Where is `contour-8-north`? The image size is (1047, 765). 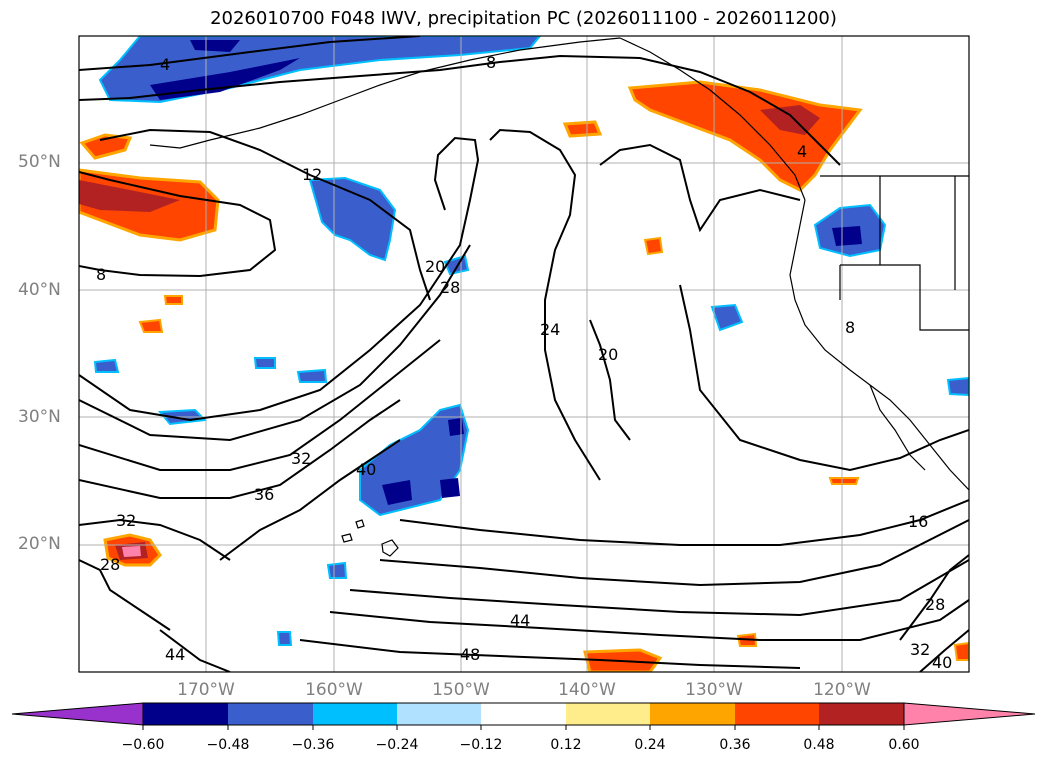
contour-8-north is located at coordinates (460, 110).